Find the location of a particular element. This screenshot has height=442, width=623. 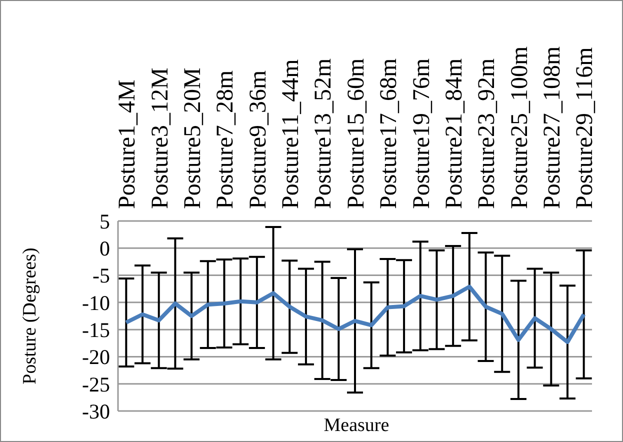

x-tick-label: Posture11_44m is located at coordinates (291, 133).